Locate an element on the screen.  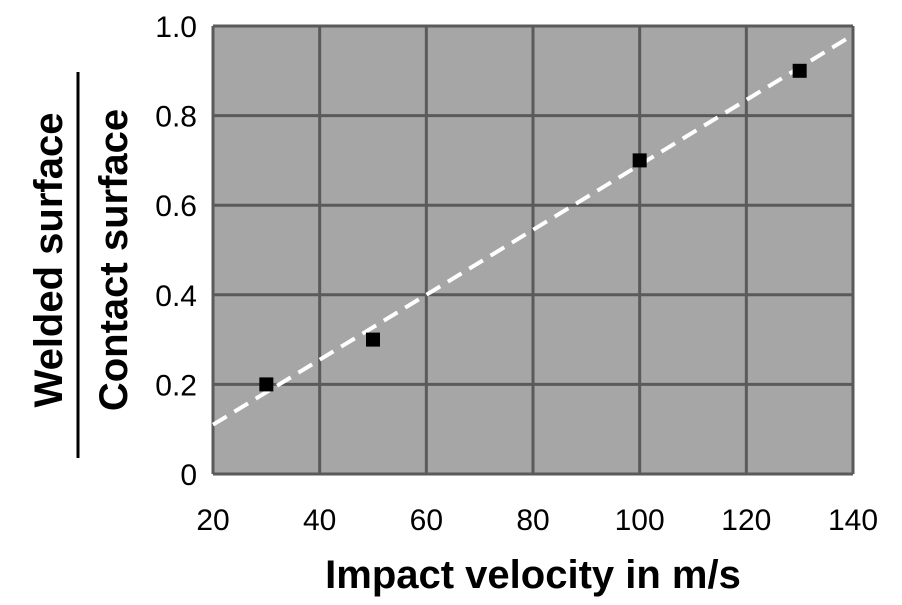
x-tick-labels: 20 40 60 80 100 120 140 is located at coordinates (537, 520).